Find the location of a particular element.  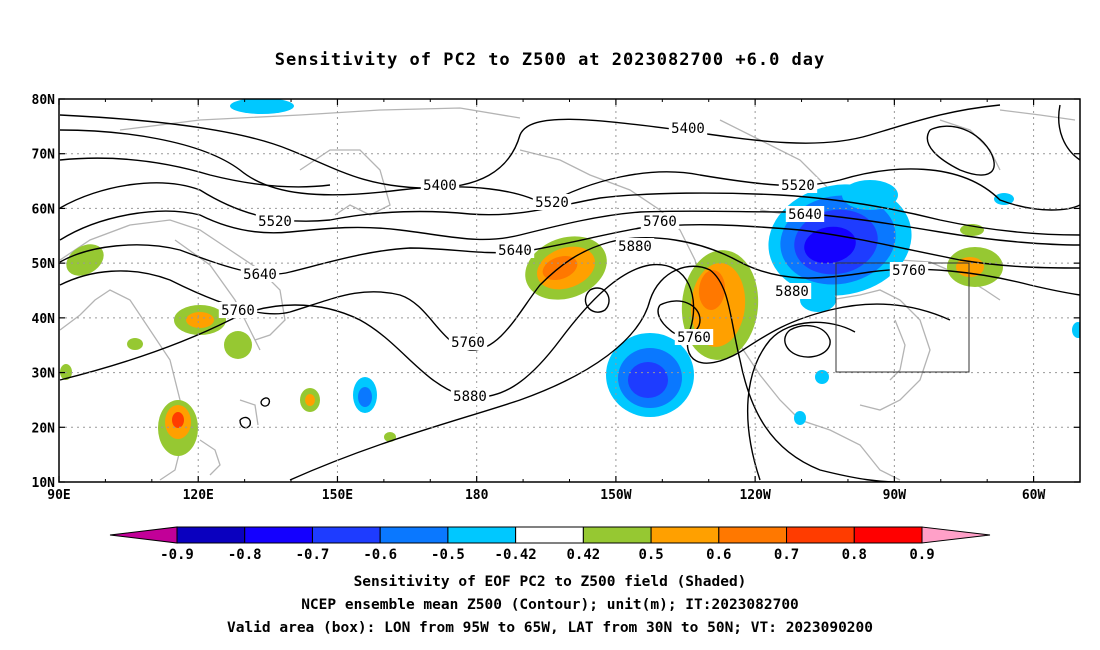

lat-tick-label: 40N is located at coordinates (44, 319).